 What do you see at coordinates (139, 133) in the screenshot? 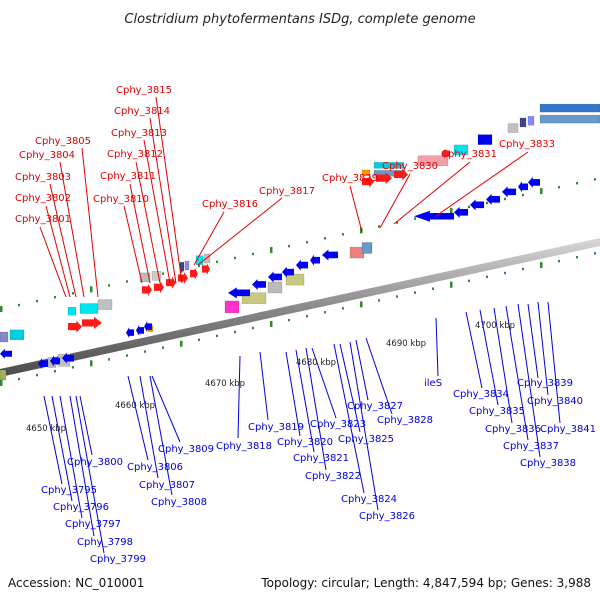
I see `gene-label: Cphy_3813` at bounding box center [139, 133].